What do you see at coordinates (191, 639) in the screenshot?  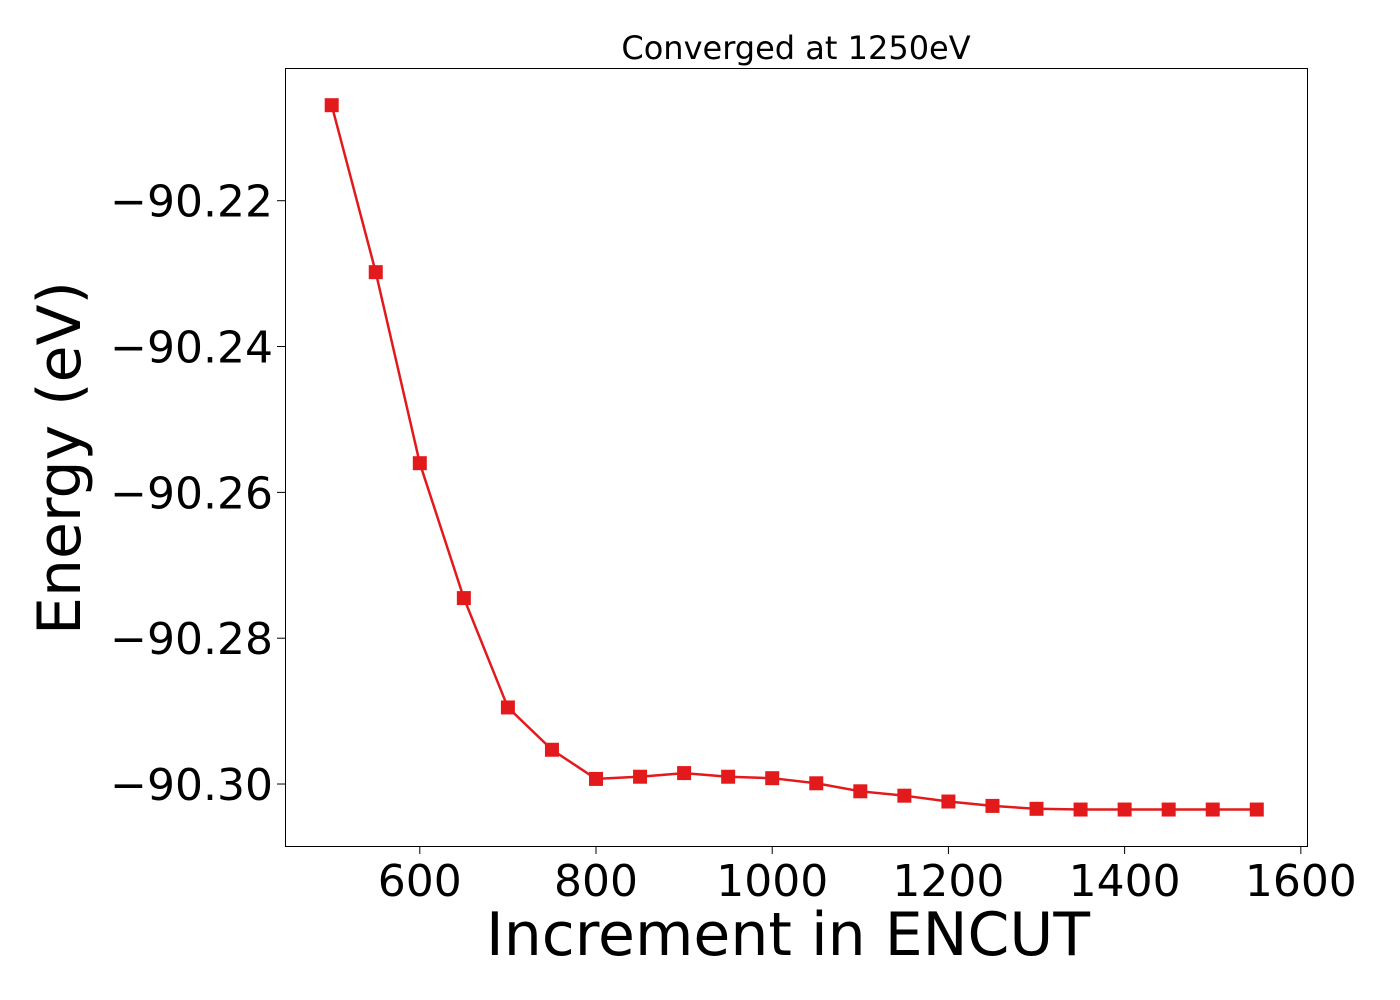 I see `y-tick-label: −90.28` at bounding box center [191, 639].